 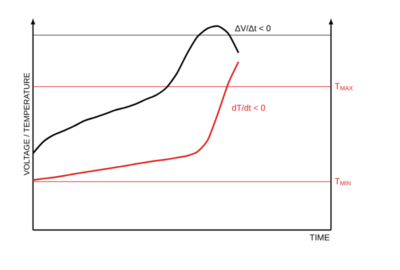 I want to click on annotation: ΔV/Δt < 0, so click(x=253, y=28).